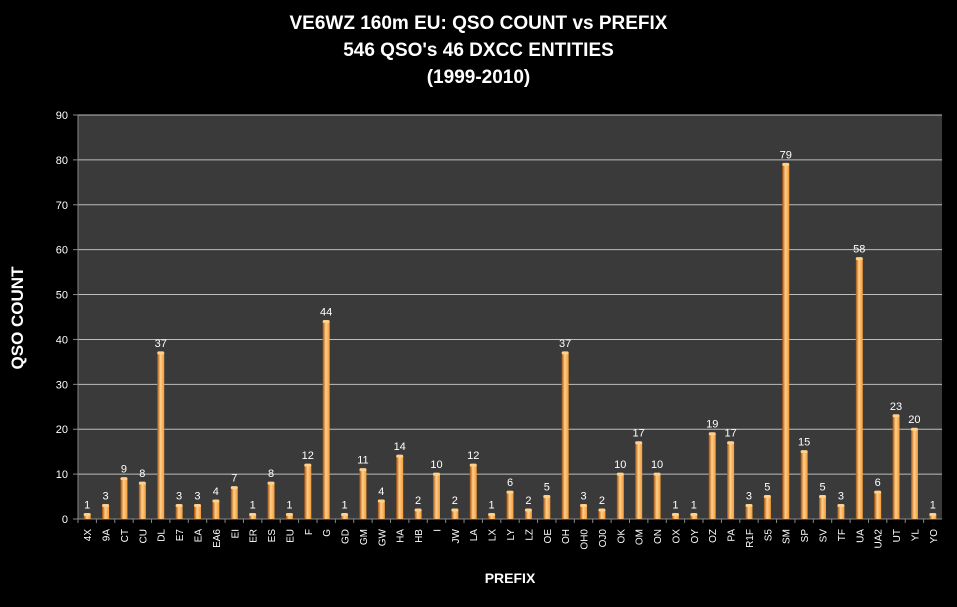 This screenshot has width=957, height=607. I want to click on x-tick-label: E7, so click(180, 535).